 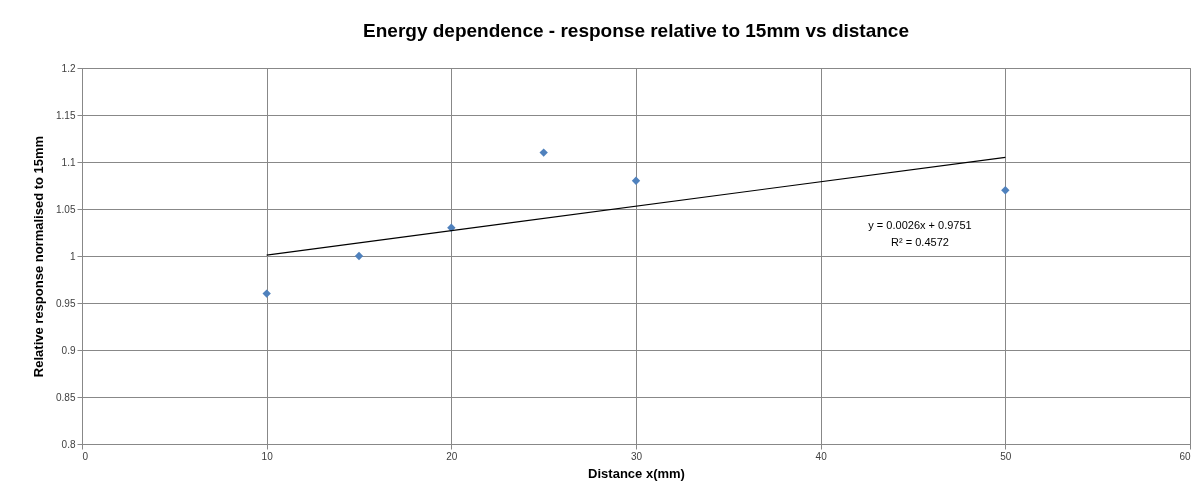 I want to click on y-tick-label: 1.1, so click(x=68, y=162).